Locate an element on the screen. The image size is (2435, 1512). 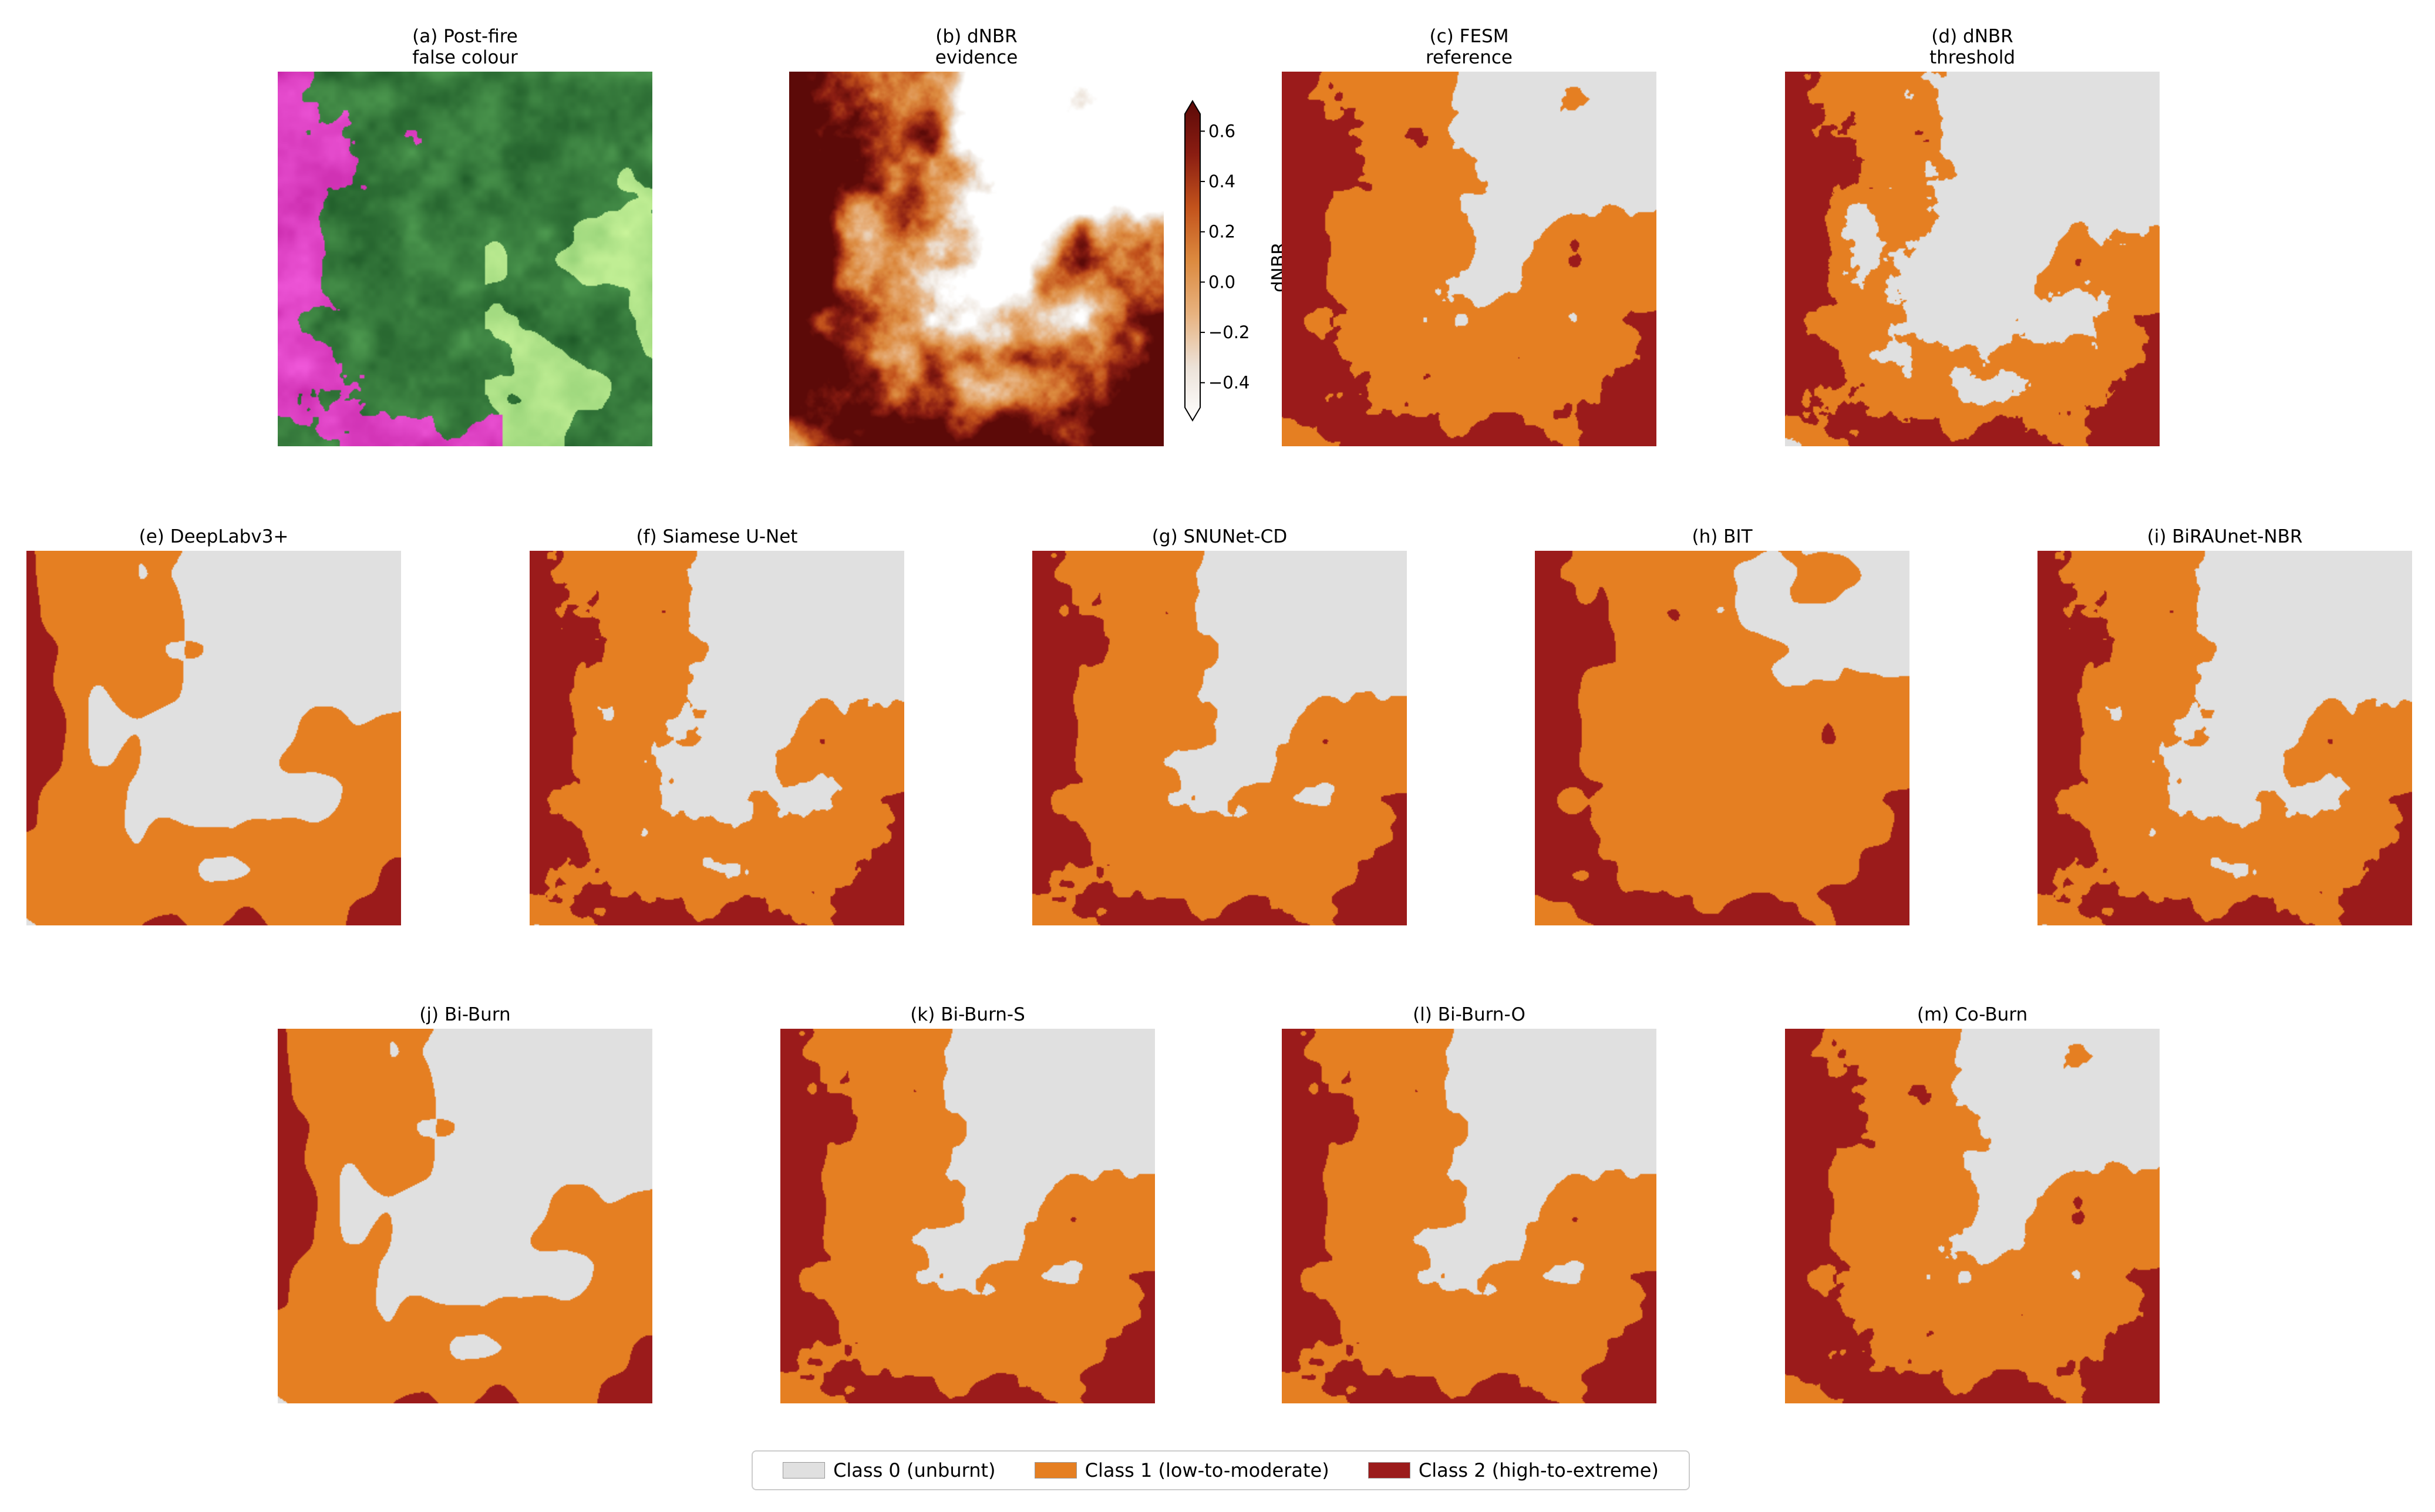
colorbar-tick-label: 0.4 is located at coordinates (1221, 181).